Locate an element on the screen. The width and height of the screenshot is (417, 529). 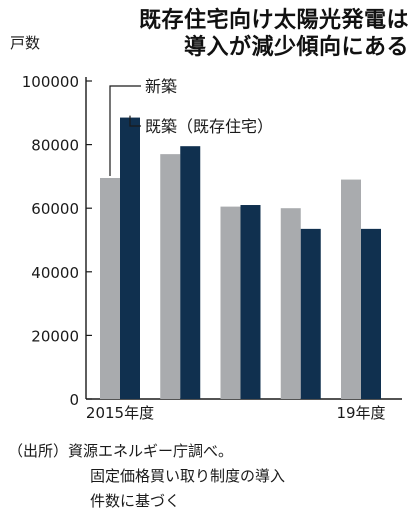
source-line-1: （出所）資源エネルギー庁調べ。 is located at coordinates (121, 451).